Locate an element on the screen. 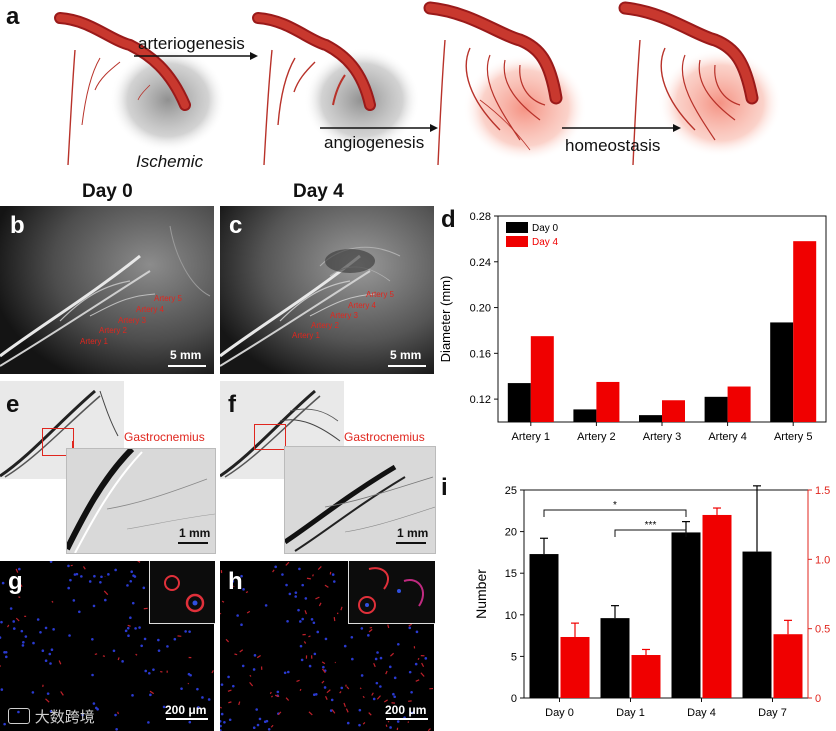 This screenshot has height=731, width=836. gastrocnemius-label-f: Gastrocnemius is located at coordinates (384, 437).